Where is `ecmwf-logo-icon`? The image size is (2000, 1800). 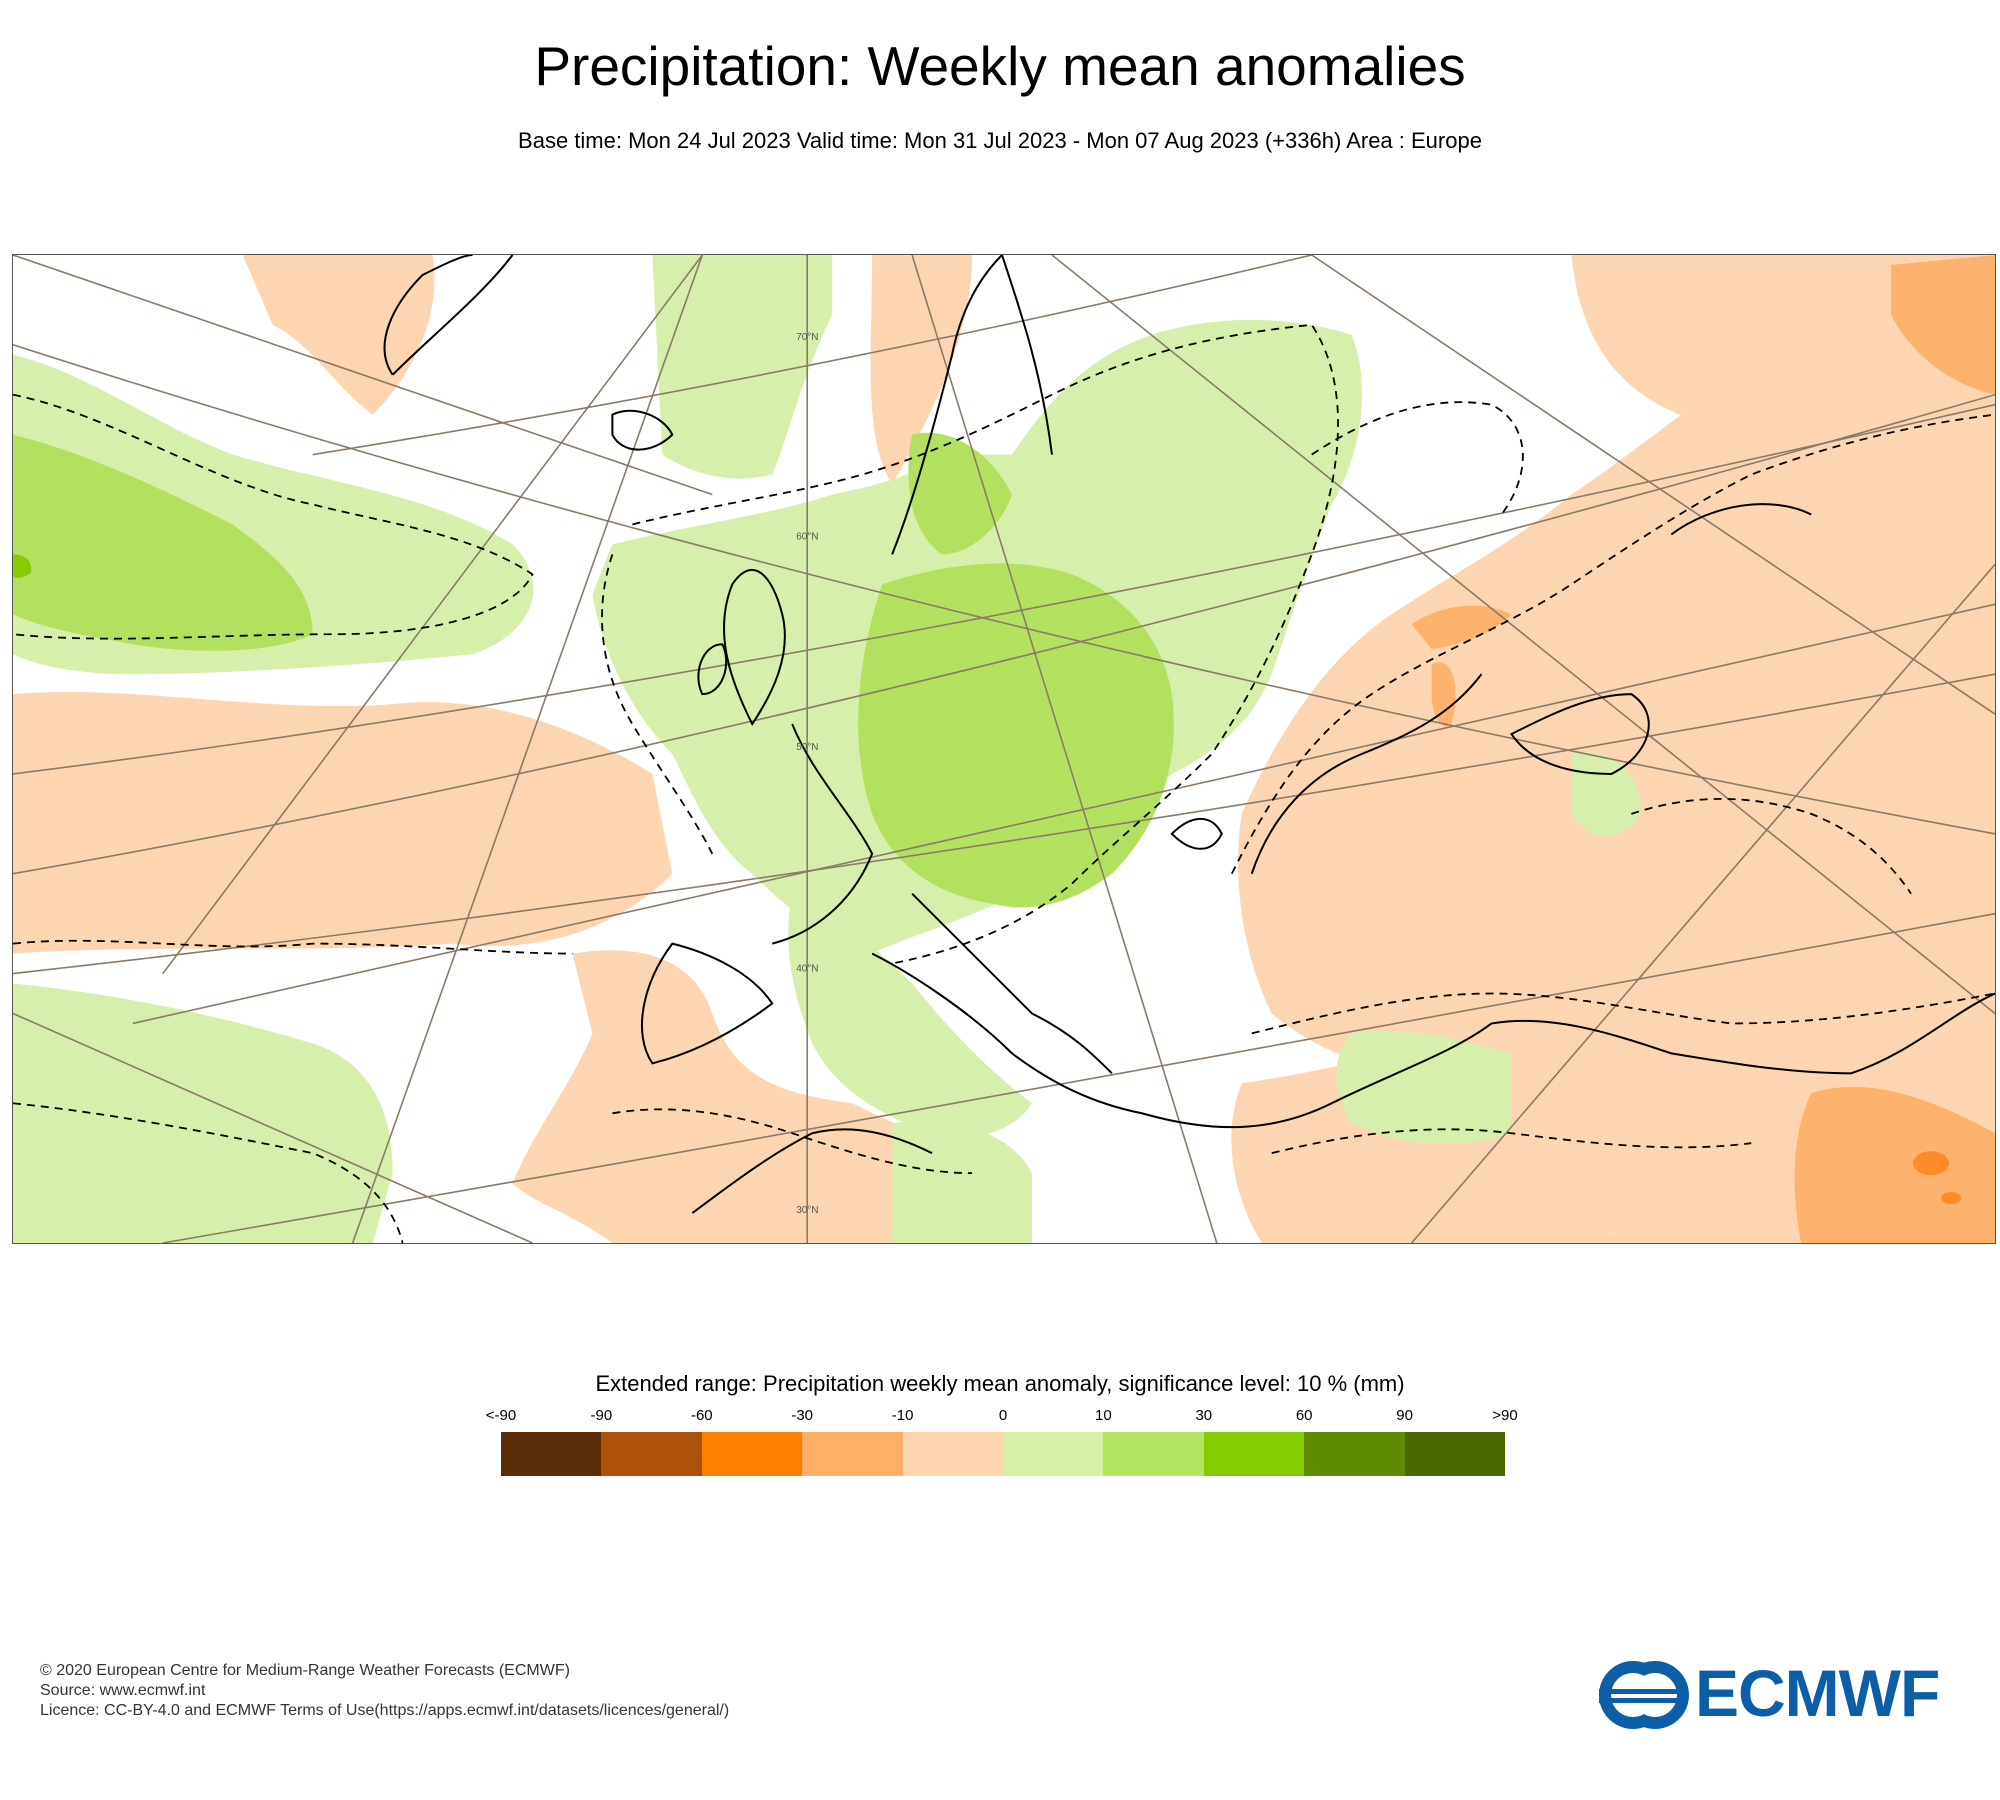 ecmwf-logo-icon is located at coordinates (1644, 1695).